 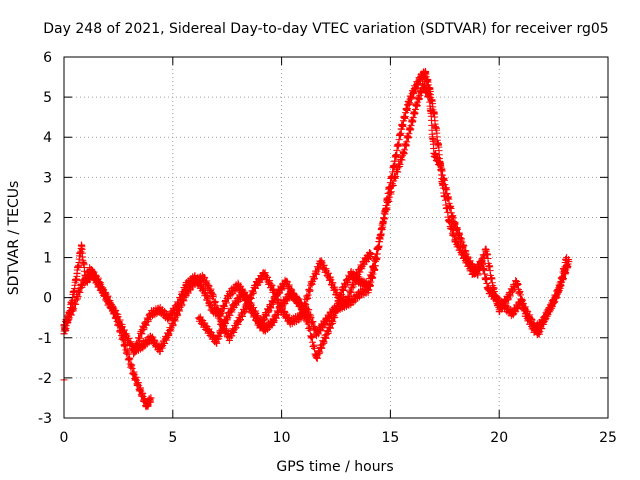 What do you see at coordinates (45, 339) in the screenshot?
I see `y-tick-label: -1` at bounding box center [45, 339].